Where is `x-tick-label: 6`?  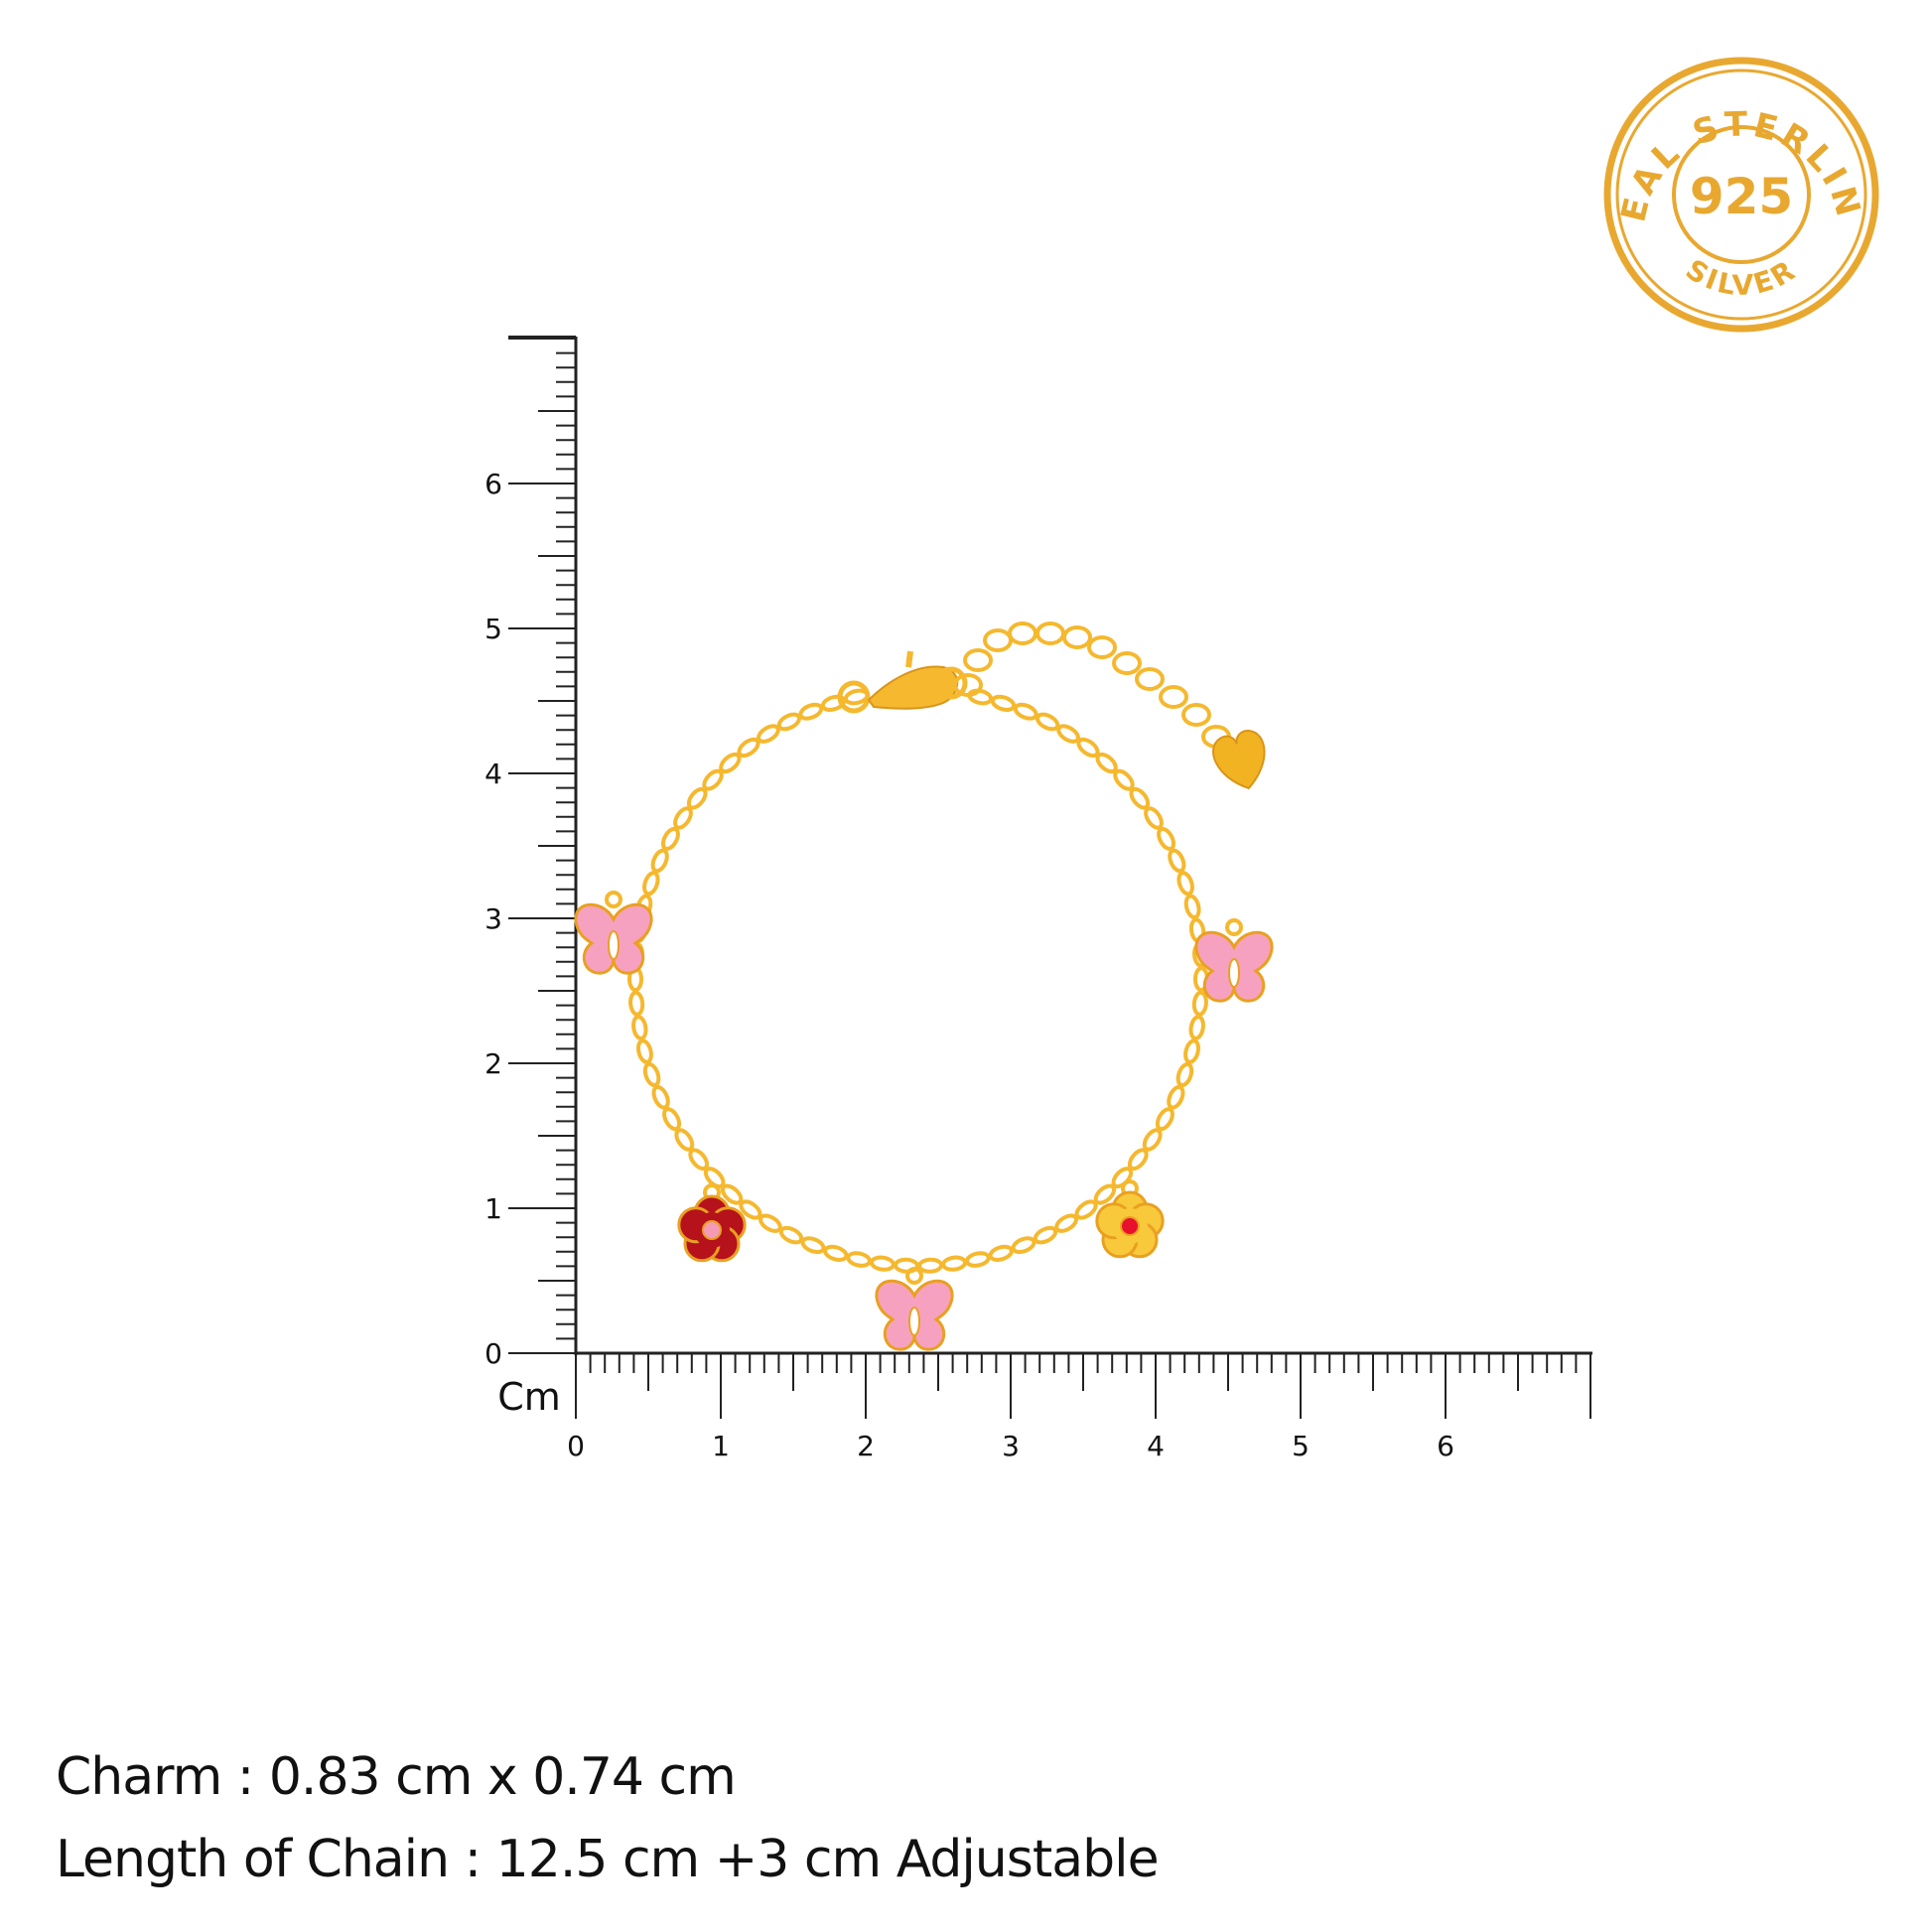
x-tick-label: 6 is located at coordinates (1446, 1446).